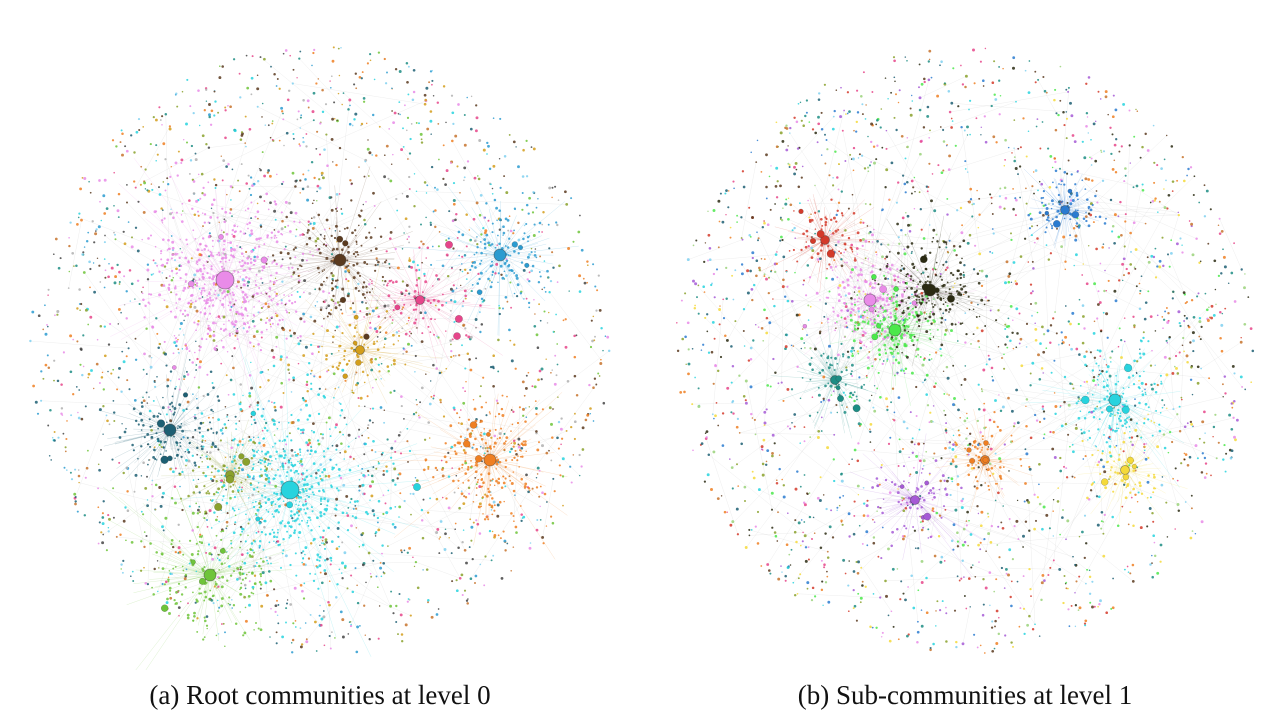  What do you see at coordinates (185, 395) in the screenshot?
I see `sub-hub-node` at bounding box center [185, 395].